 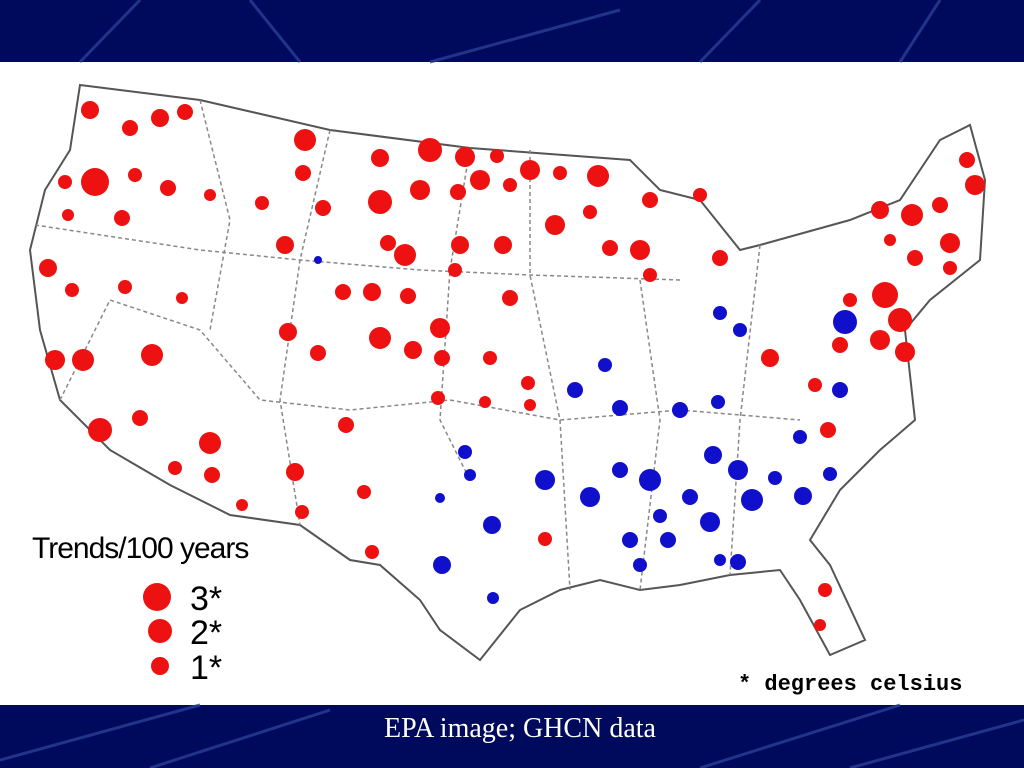 I want to click on legend-title: Trends/100 years, so click(x=140, y=548).